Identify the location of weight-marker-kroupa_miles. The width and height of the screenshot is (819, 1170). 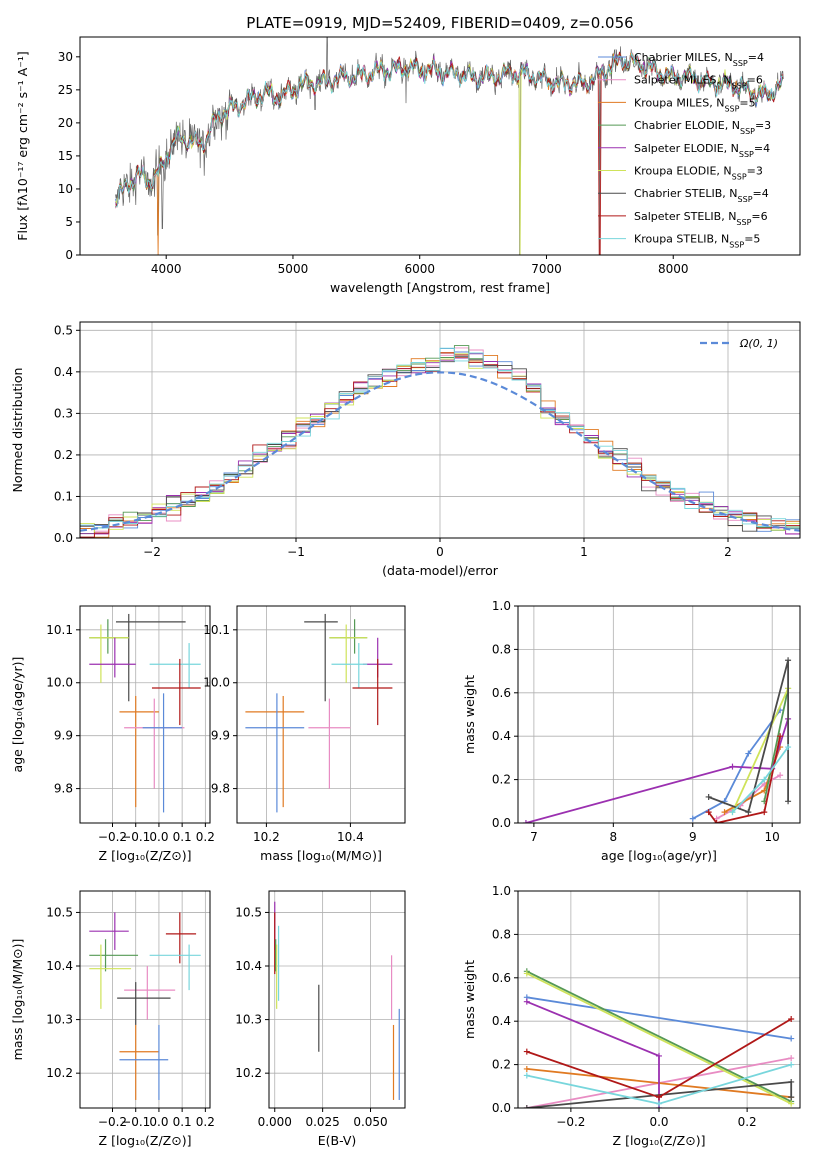
(526, 1068).